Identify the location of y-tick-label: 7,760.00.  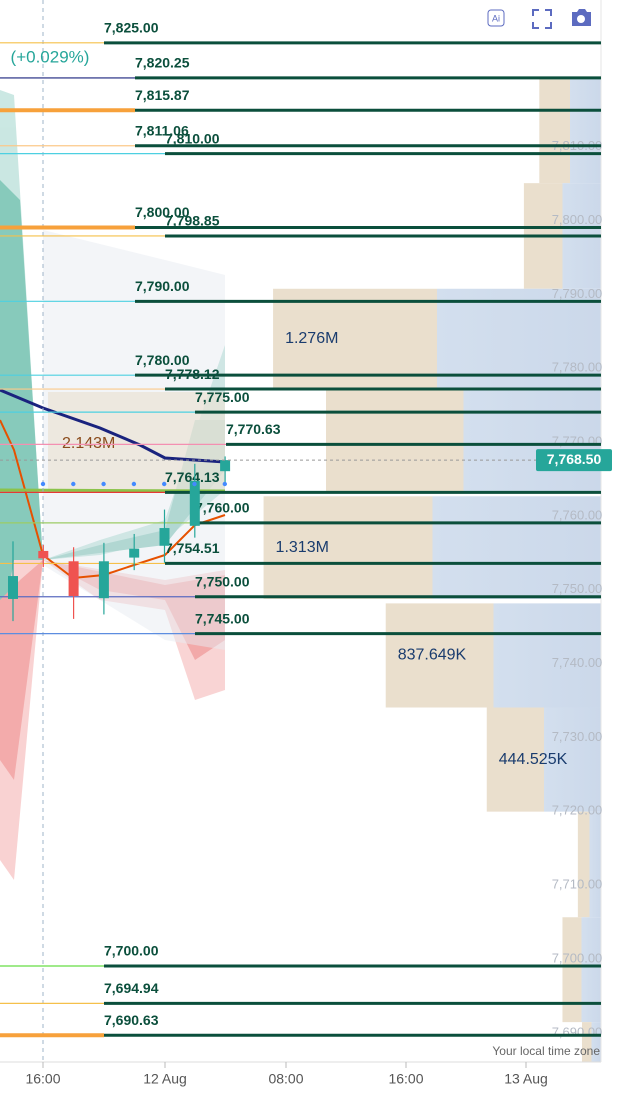
(577, 514).